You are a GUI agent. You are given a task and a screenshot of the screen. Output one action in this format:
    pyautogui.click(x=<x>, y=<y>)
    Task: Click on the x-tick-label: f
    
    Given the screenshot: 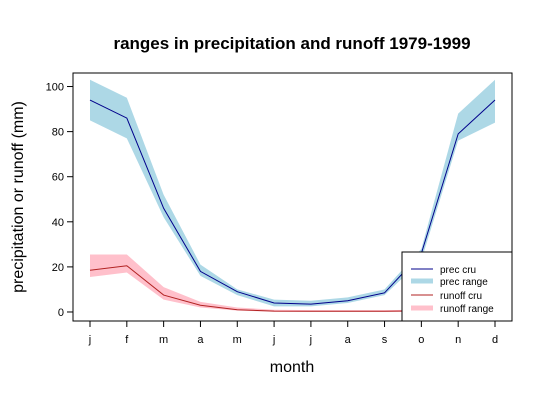 What is the action you would take?
    pyautogui.click(x=127, y=340)
    